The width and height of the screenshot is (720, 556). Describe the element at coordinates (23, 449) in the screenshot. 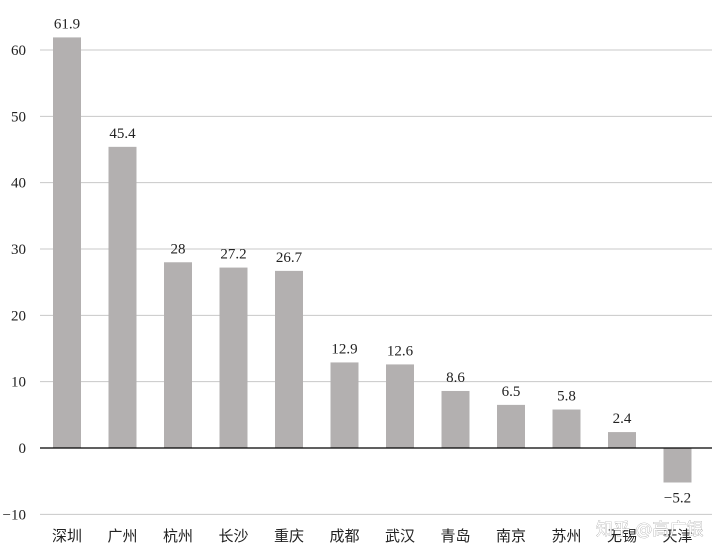

I see `y-tick-label: 0` at that location.